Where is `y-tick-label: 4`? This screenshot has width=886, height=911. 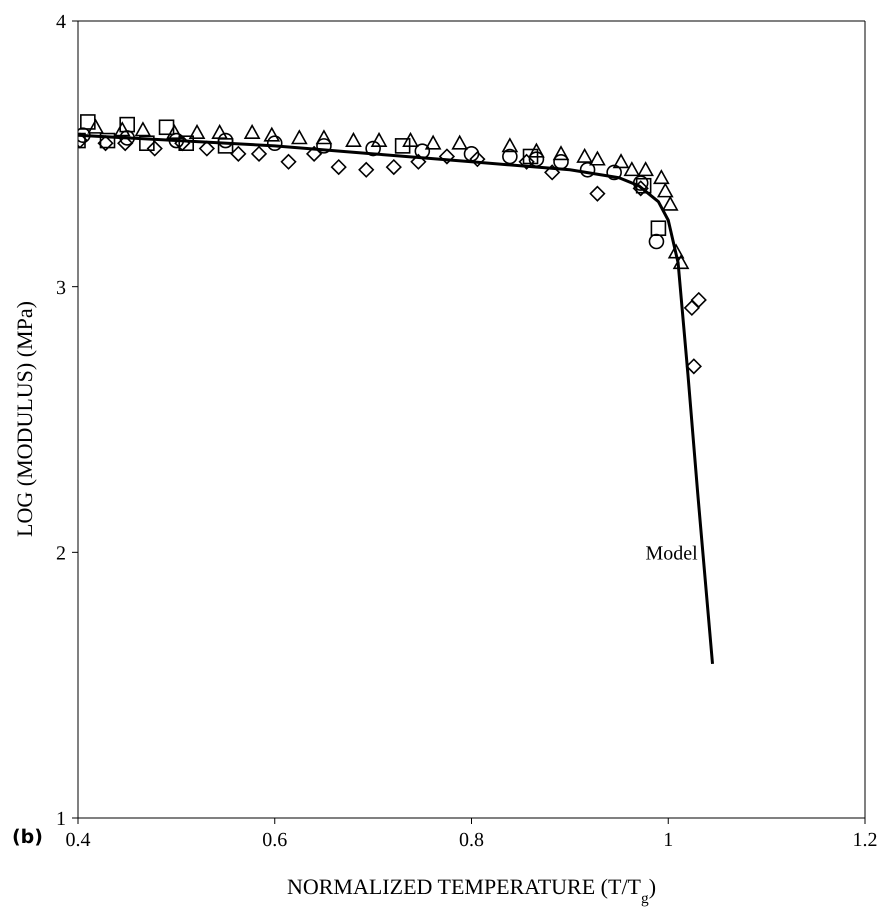
y-tick-label: 4 is located at coordinates (61, 22).